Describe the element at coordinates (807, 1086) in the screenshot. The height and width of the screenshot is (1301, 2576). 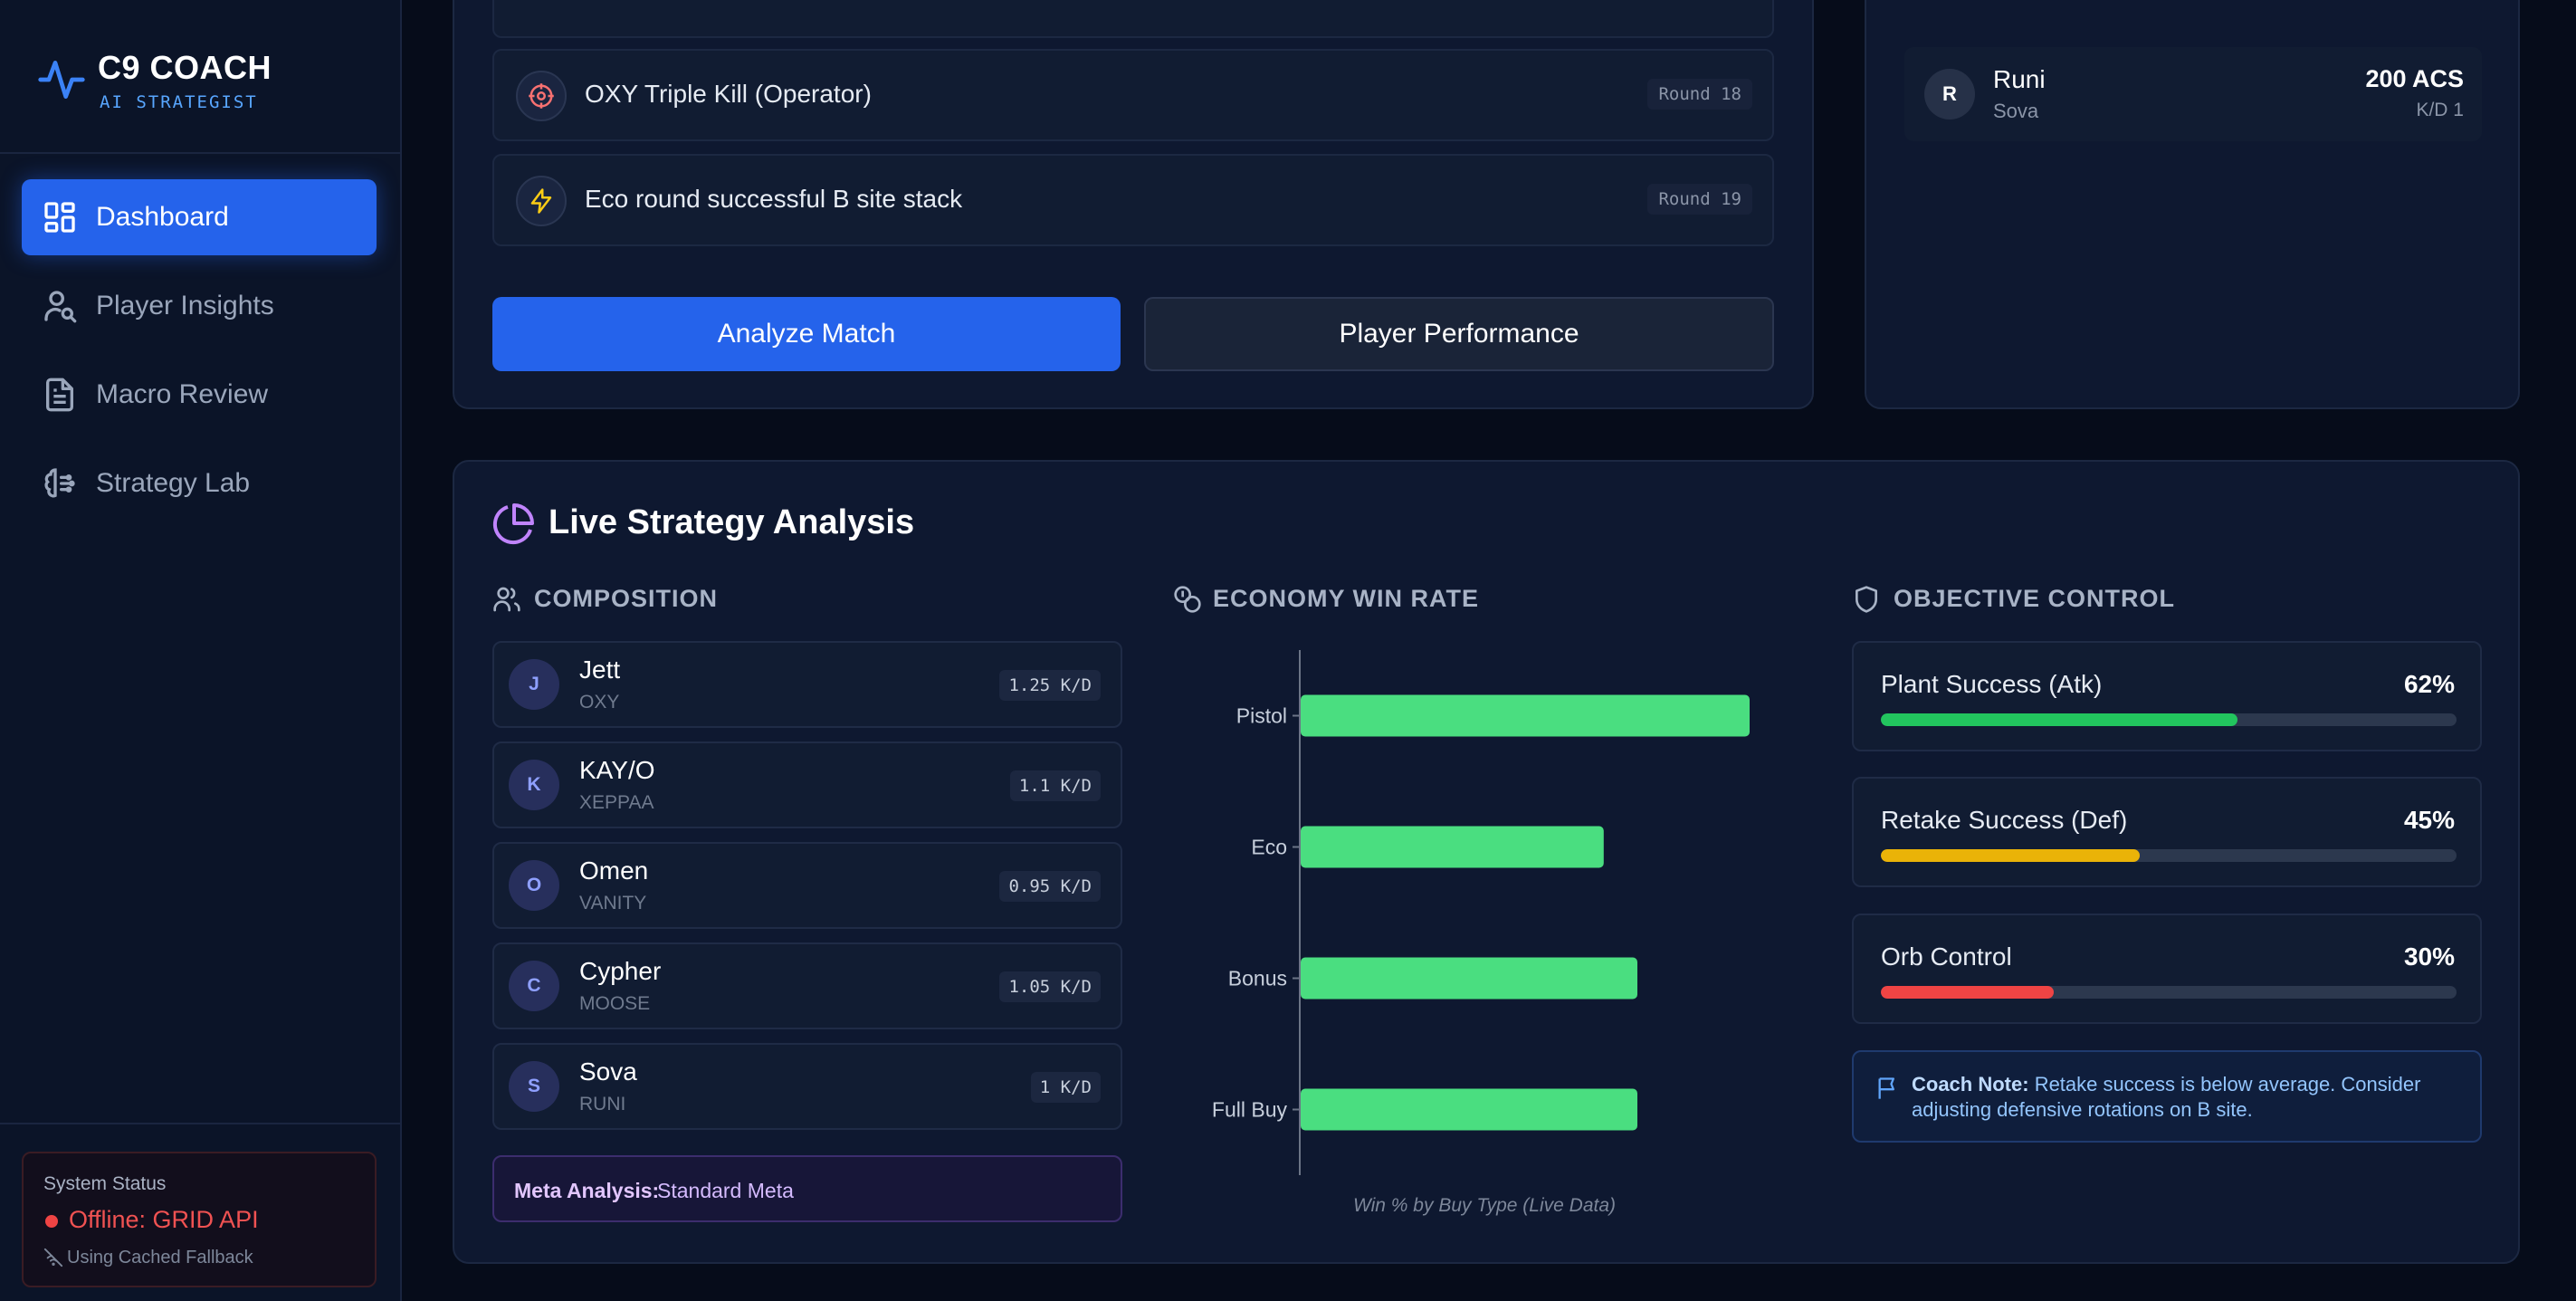
I see `list-item: S Sova RUNI 1 K/D` at that location.